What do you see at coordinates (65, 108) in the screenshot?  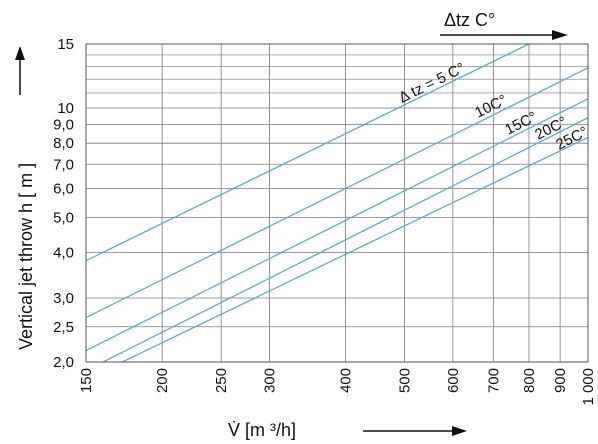 I see `y-tick-label: 10` at bounding box center [65, 108].